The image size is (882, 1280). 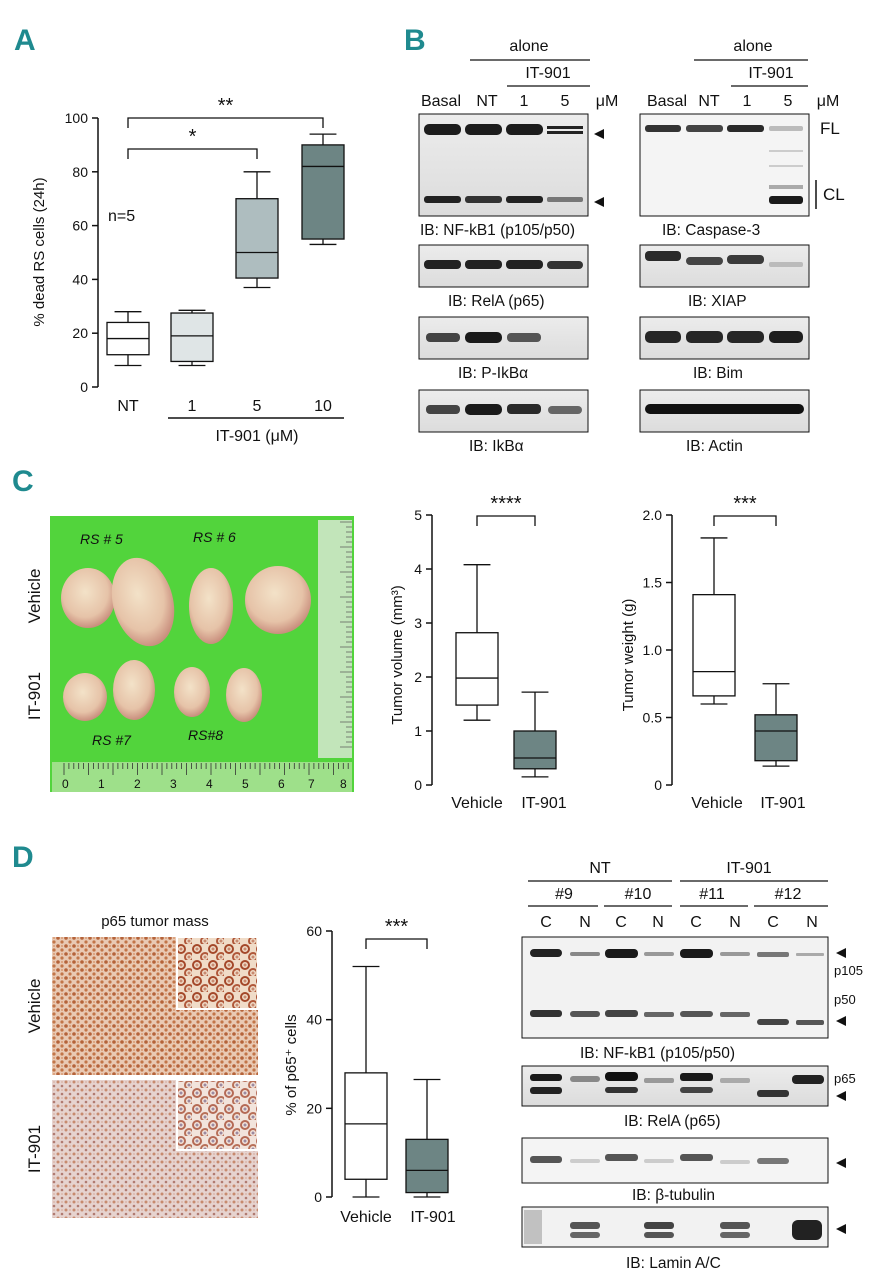 What do you see at coordinates (477, 803) in the screenshot?
I see `c1-cat-vehicle: Vehicle` at bounding box center [477, 803].